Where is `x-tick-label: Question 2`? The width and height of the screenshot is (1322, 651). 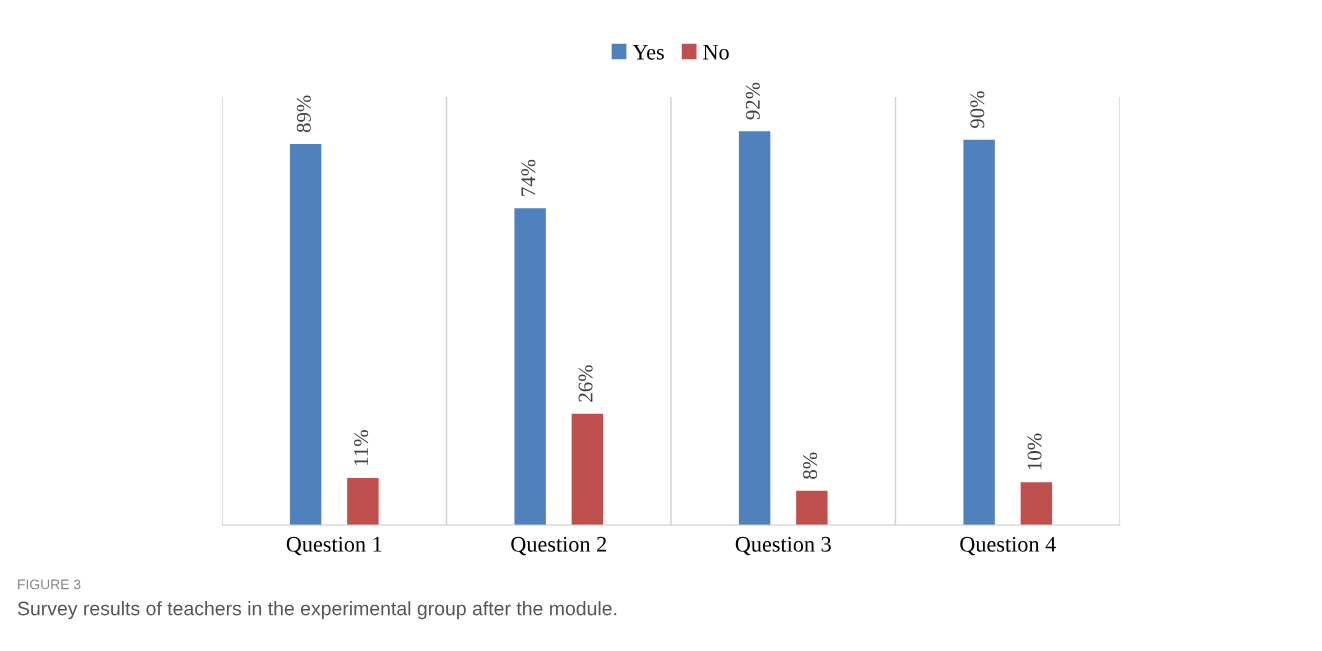
x-tick-label: Question 2 is located at coordinates (558, 546).